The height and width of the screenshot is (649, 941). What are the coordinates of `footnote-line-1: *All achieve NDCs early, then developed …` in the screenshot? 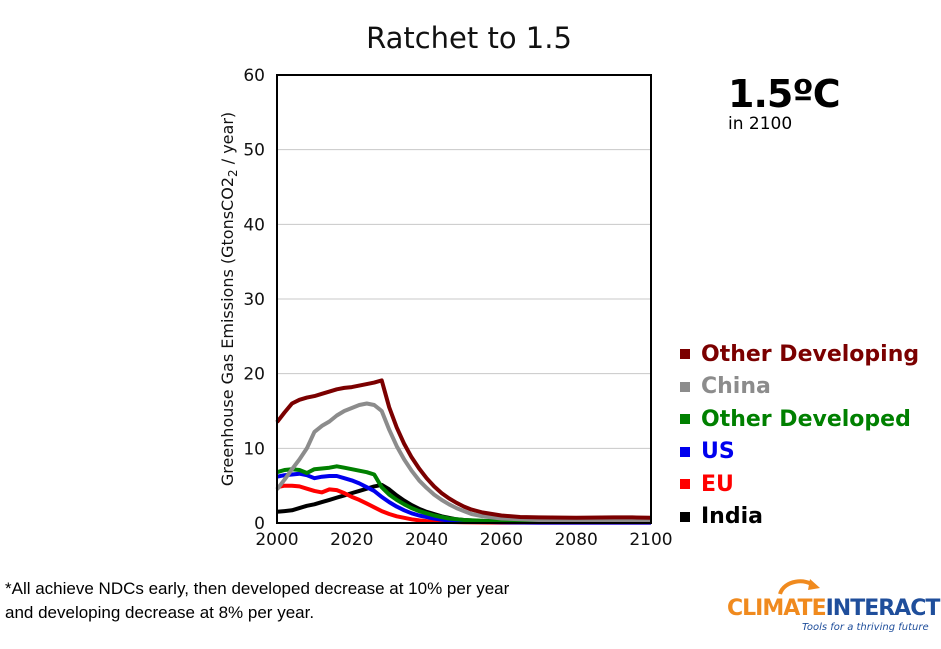 It's located at (257, 588).